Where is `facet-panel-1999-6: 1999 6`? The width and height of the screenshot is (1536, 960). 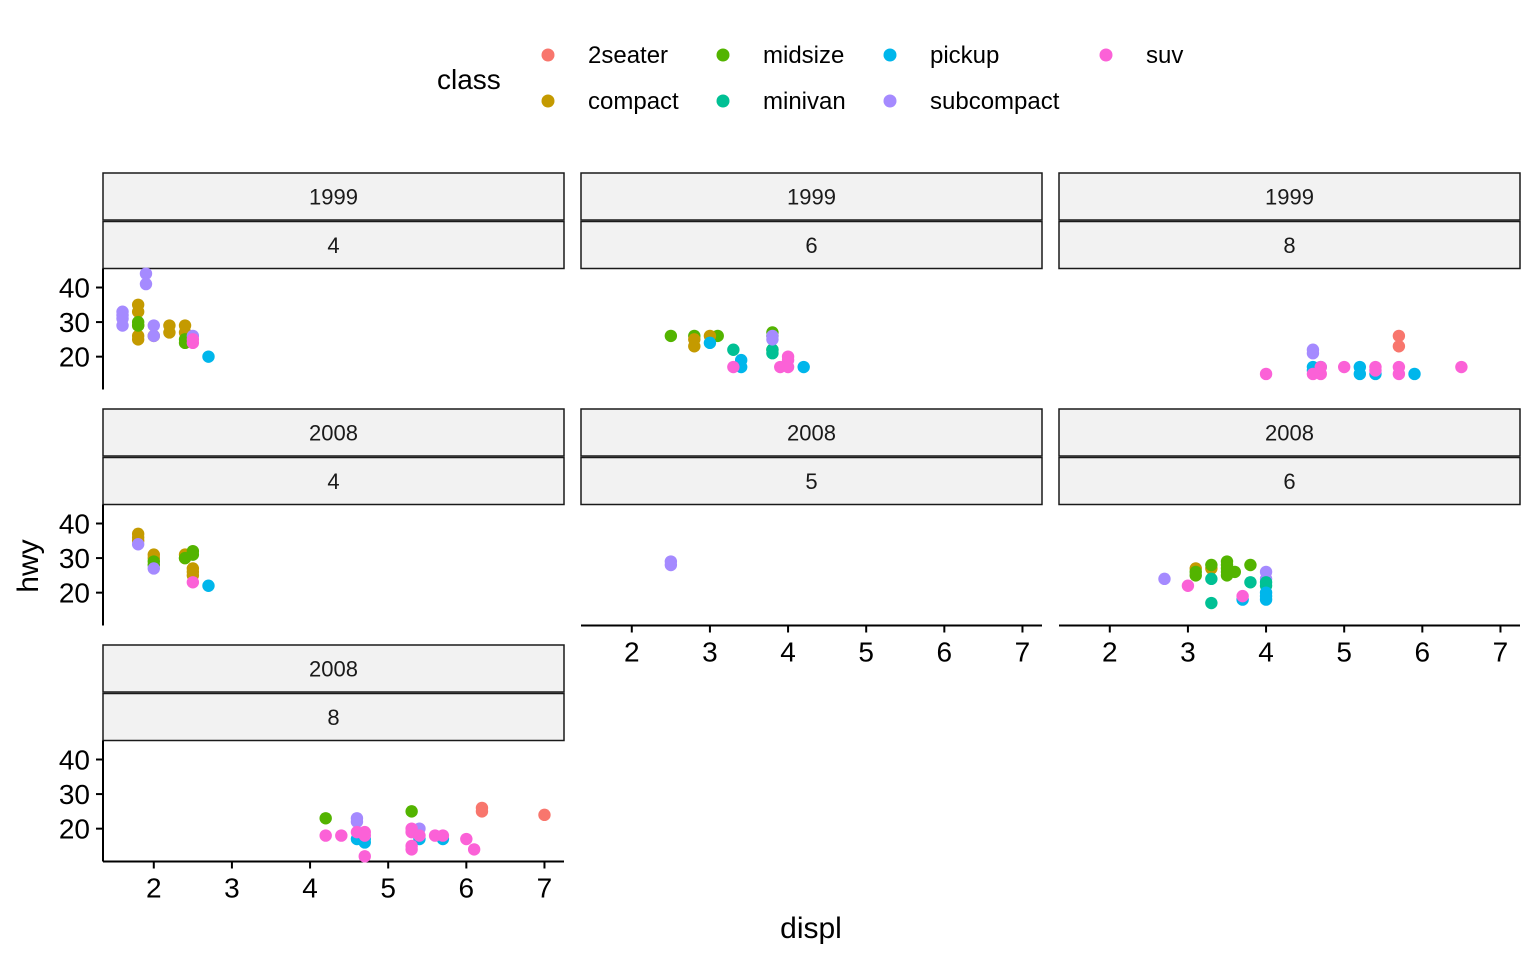
facet-panel-1999-6: 1999 6 is located at coordinates (811, 273).